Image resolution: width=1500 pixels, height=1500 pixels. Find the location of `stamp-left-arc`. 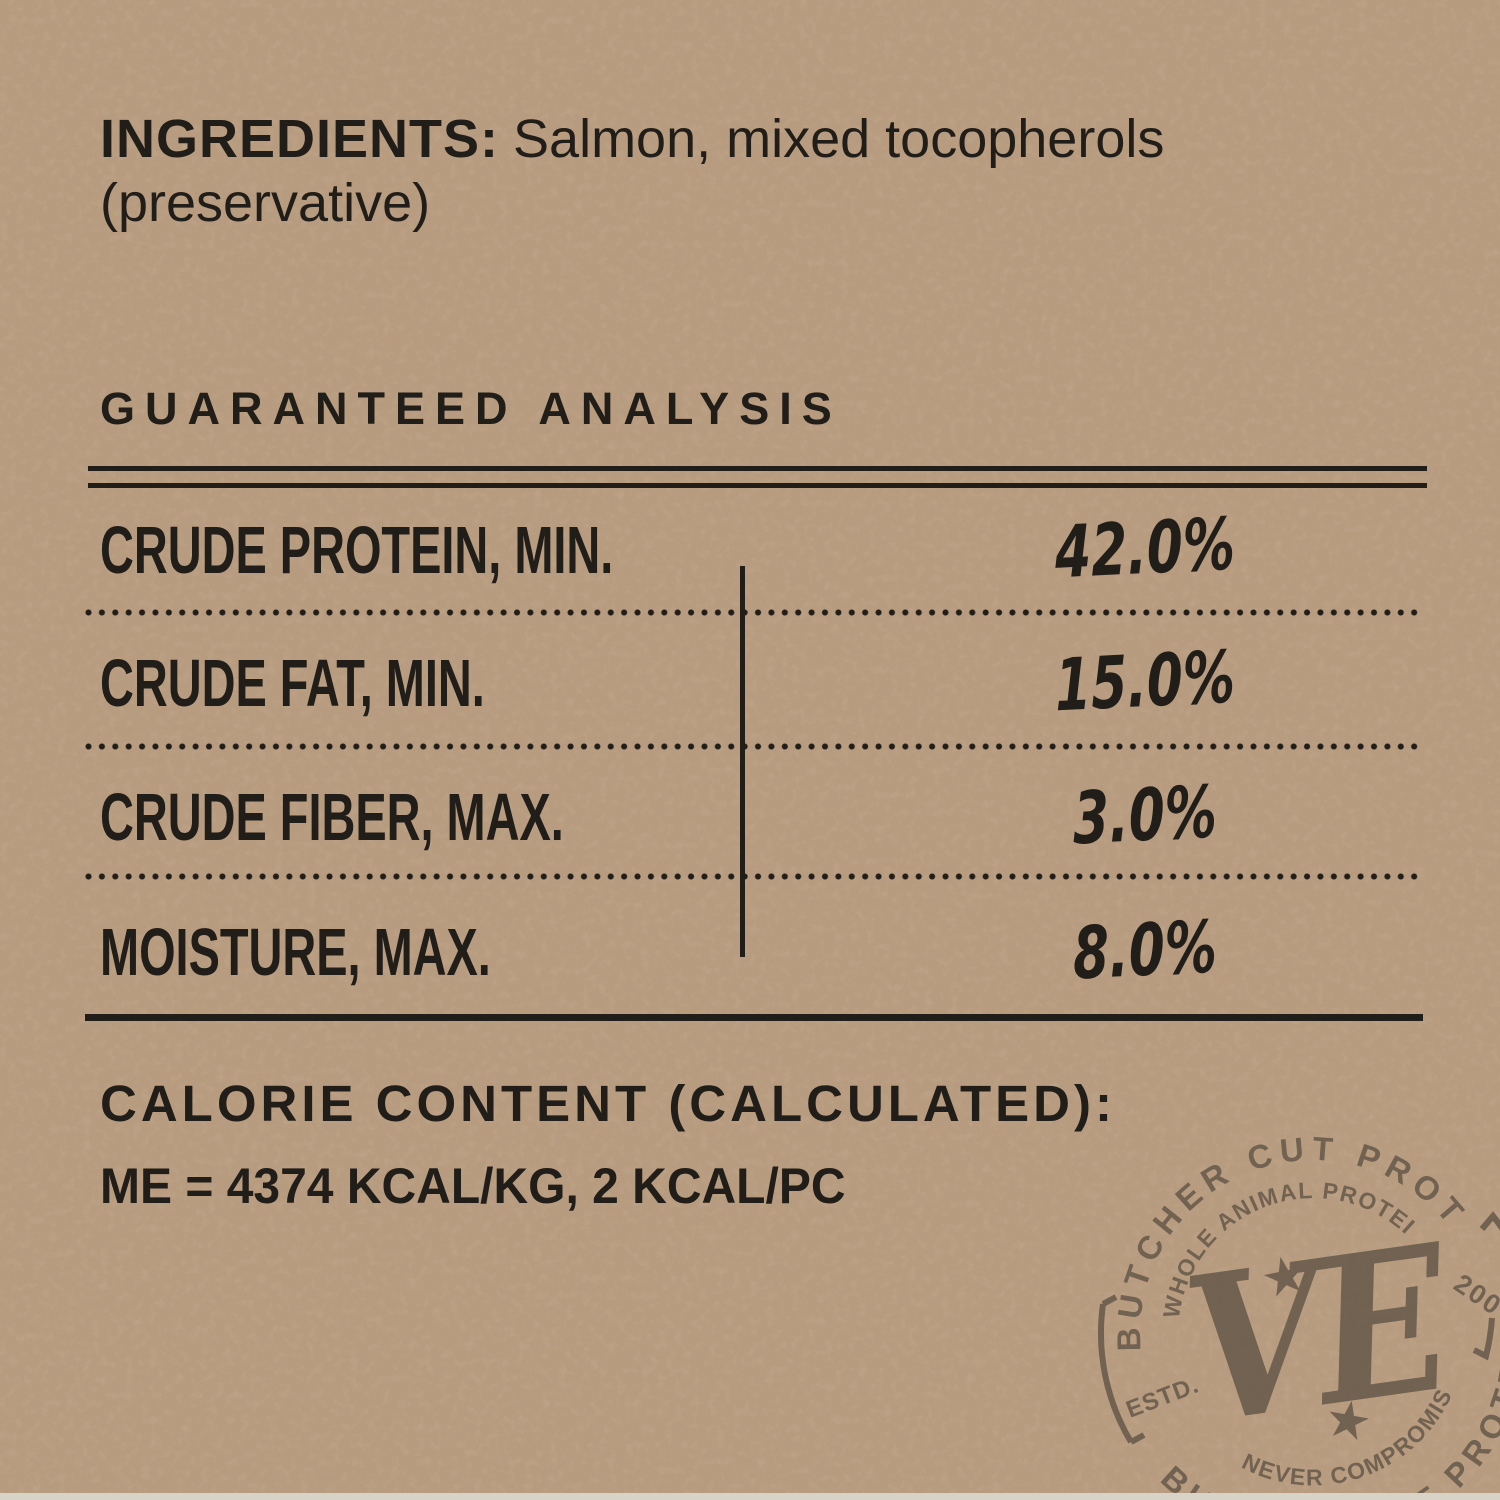

stamp-left-arc is located at coordinates (1122, 1369).